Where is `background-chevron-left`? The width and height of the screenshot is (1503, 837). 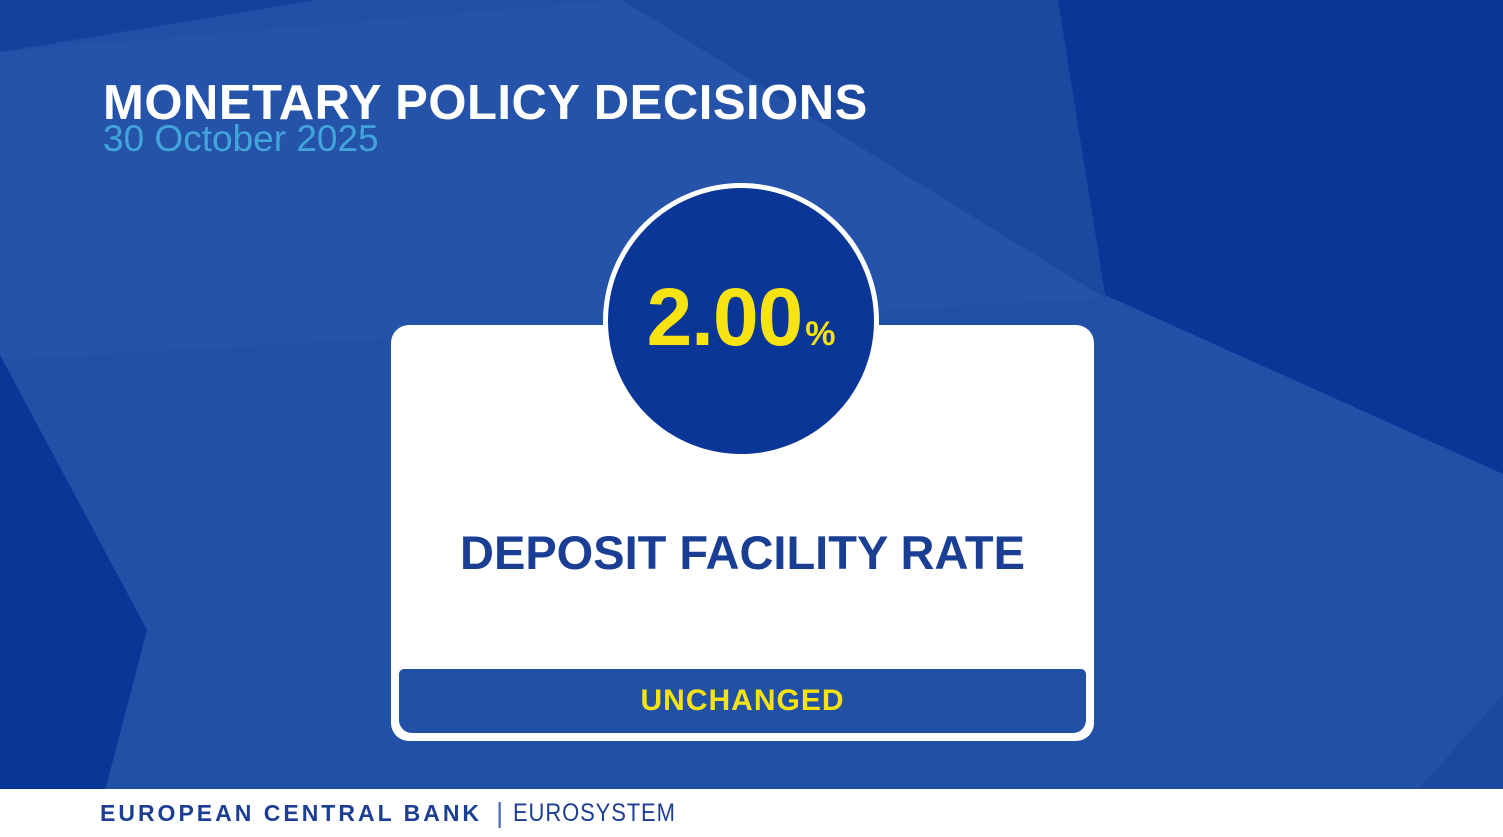
background-chevron-left is located at coordinates (73, 582).